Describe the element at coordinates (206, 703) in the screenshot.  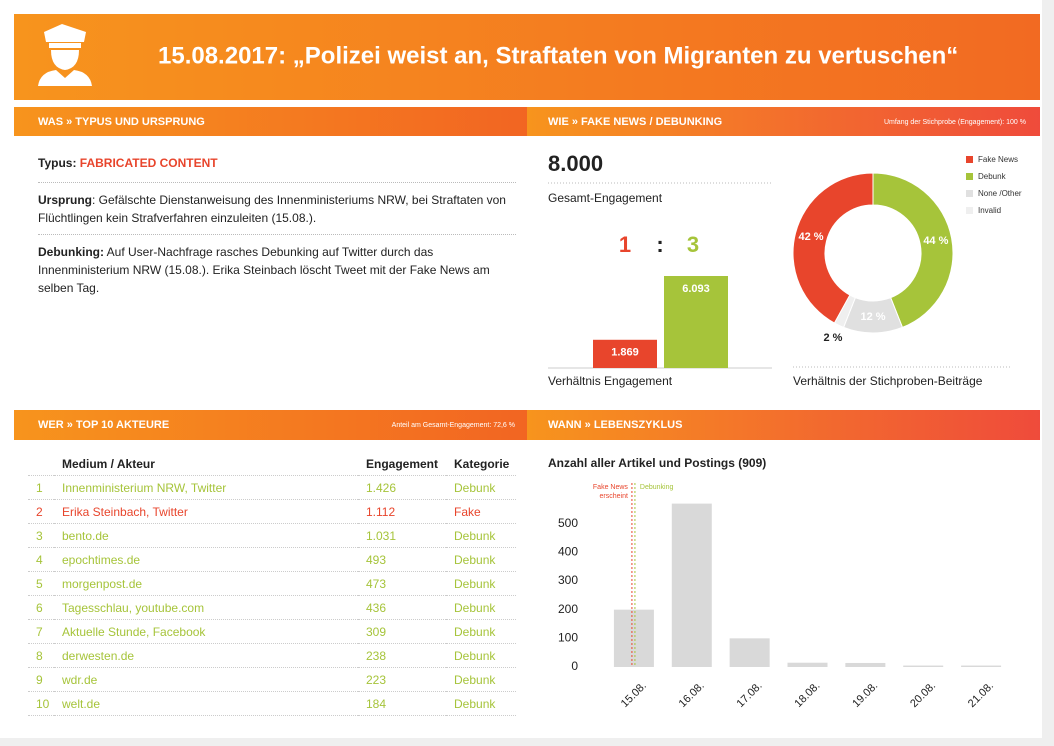
I see `cell: welt.de` at that location.